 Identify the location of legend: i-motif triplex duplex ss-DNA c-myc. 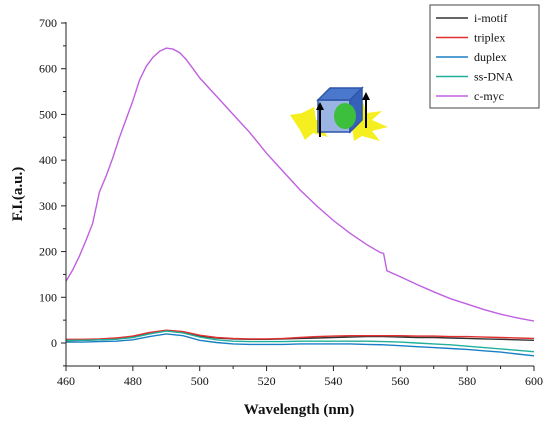
(484, 56).